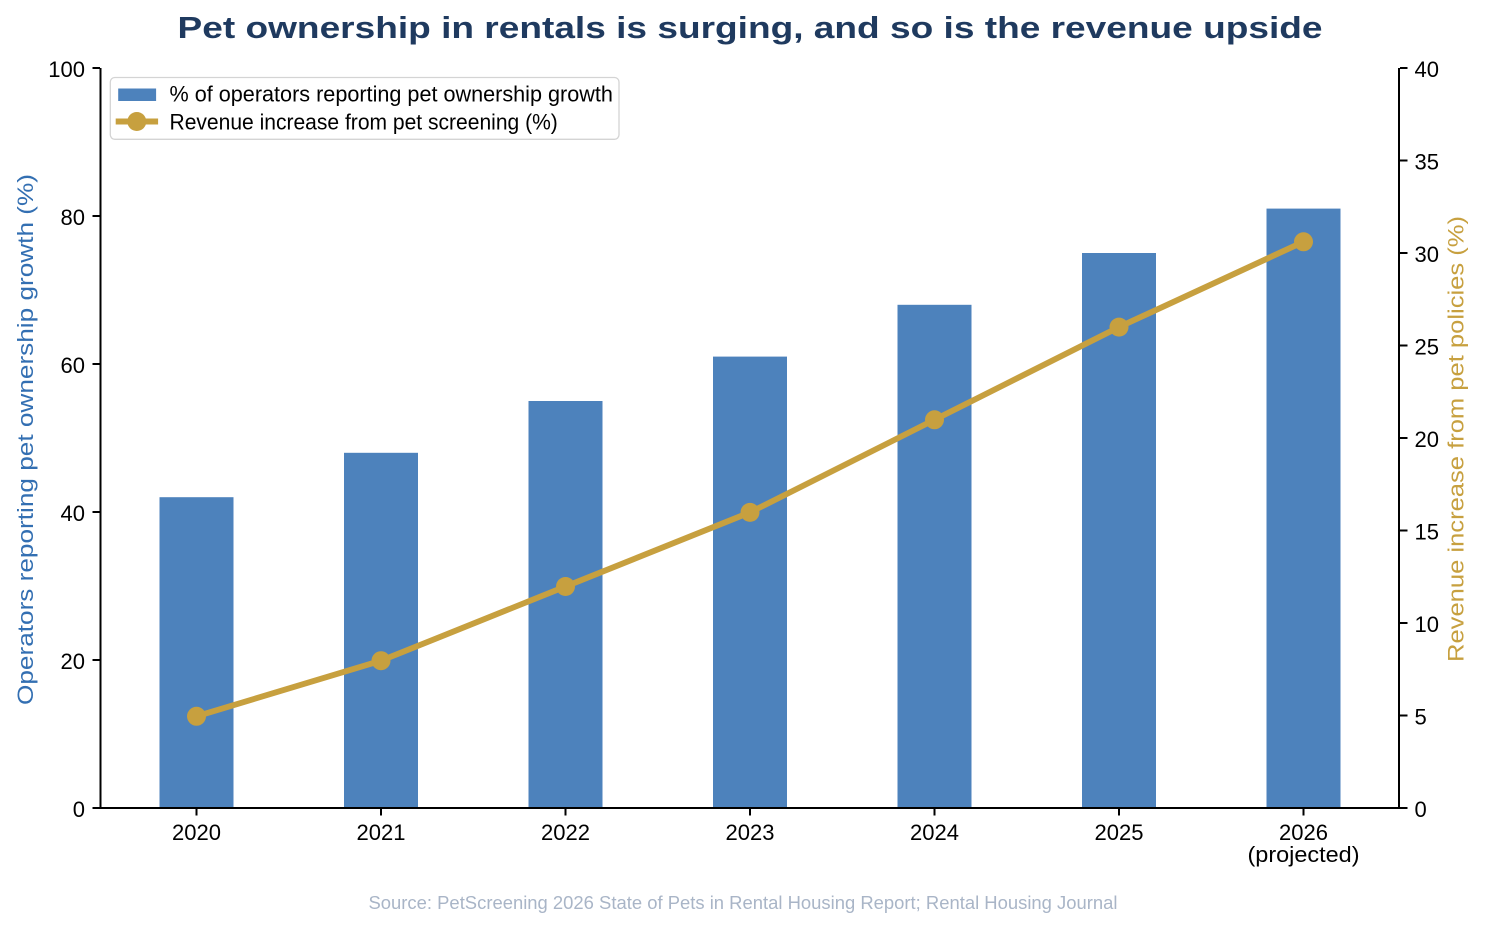 The height and width of the screenshot is (928, 1486). I want to click on svg-text:Revenue increase from pet poli: Revenue increase from pet policies (%), so click(1456, 439).